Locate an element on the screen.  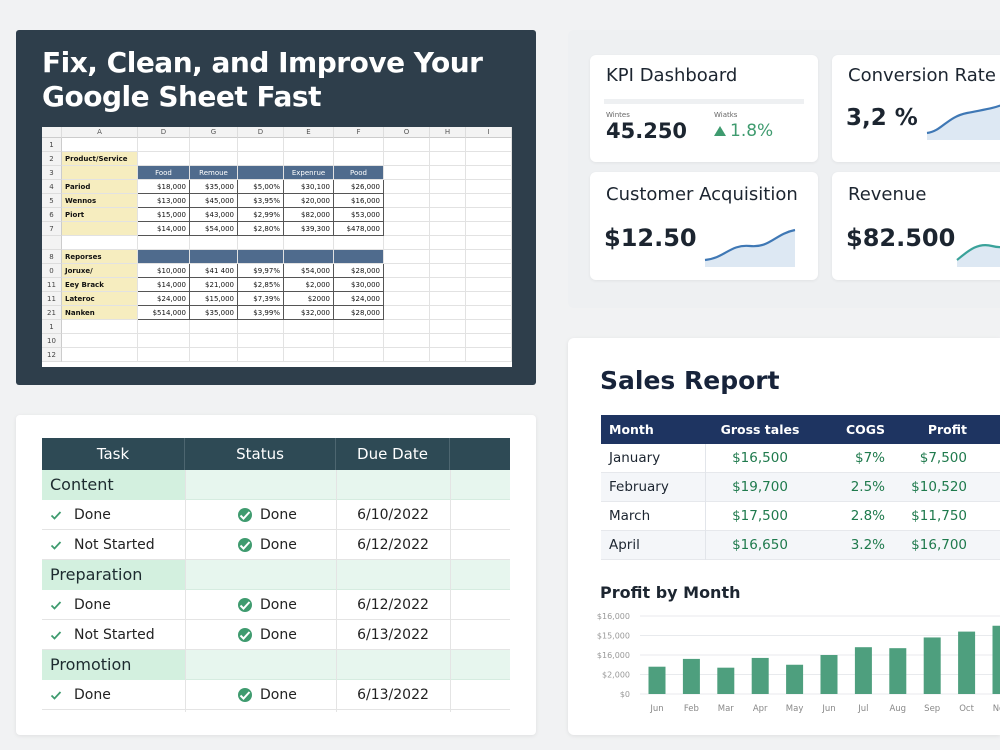
section-label: Promotion is located at coordinates (113, 665).